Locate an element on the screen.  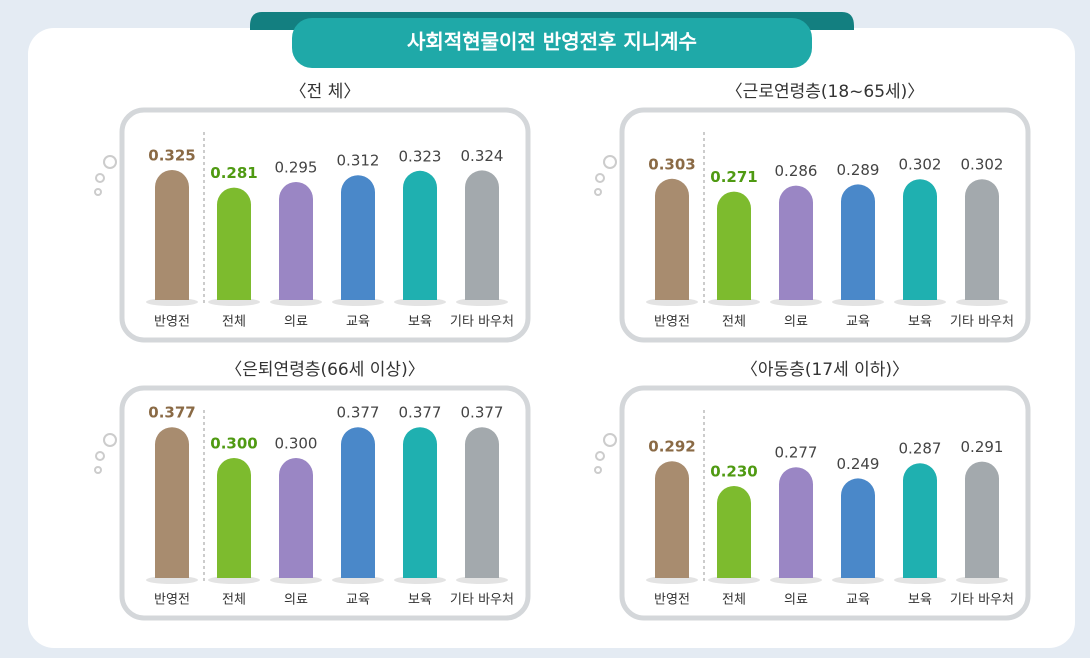
value-label: 0.291 is located at coordinates (982, 447).